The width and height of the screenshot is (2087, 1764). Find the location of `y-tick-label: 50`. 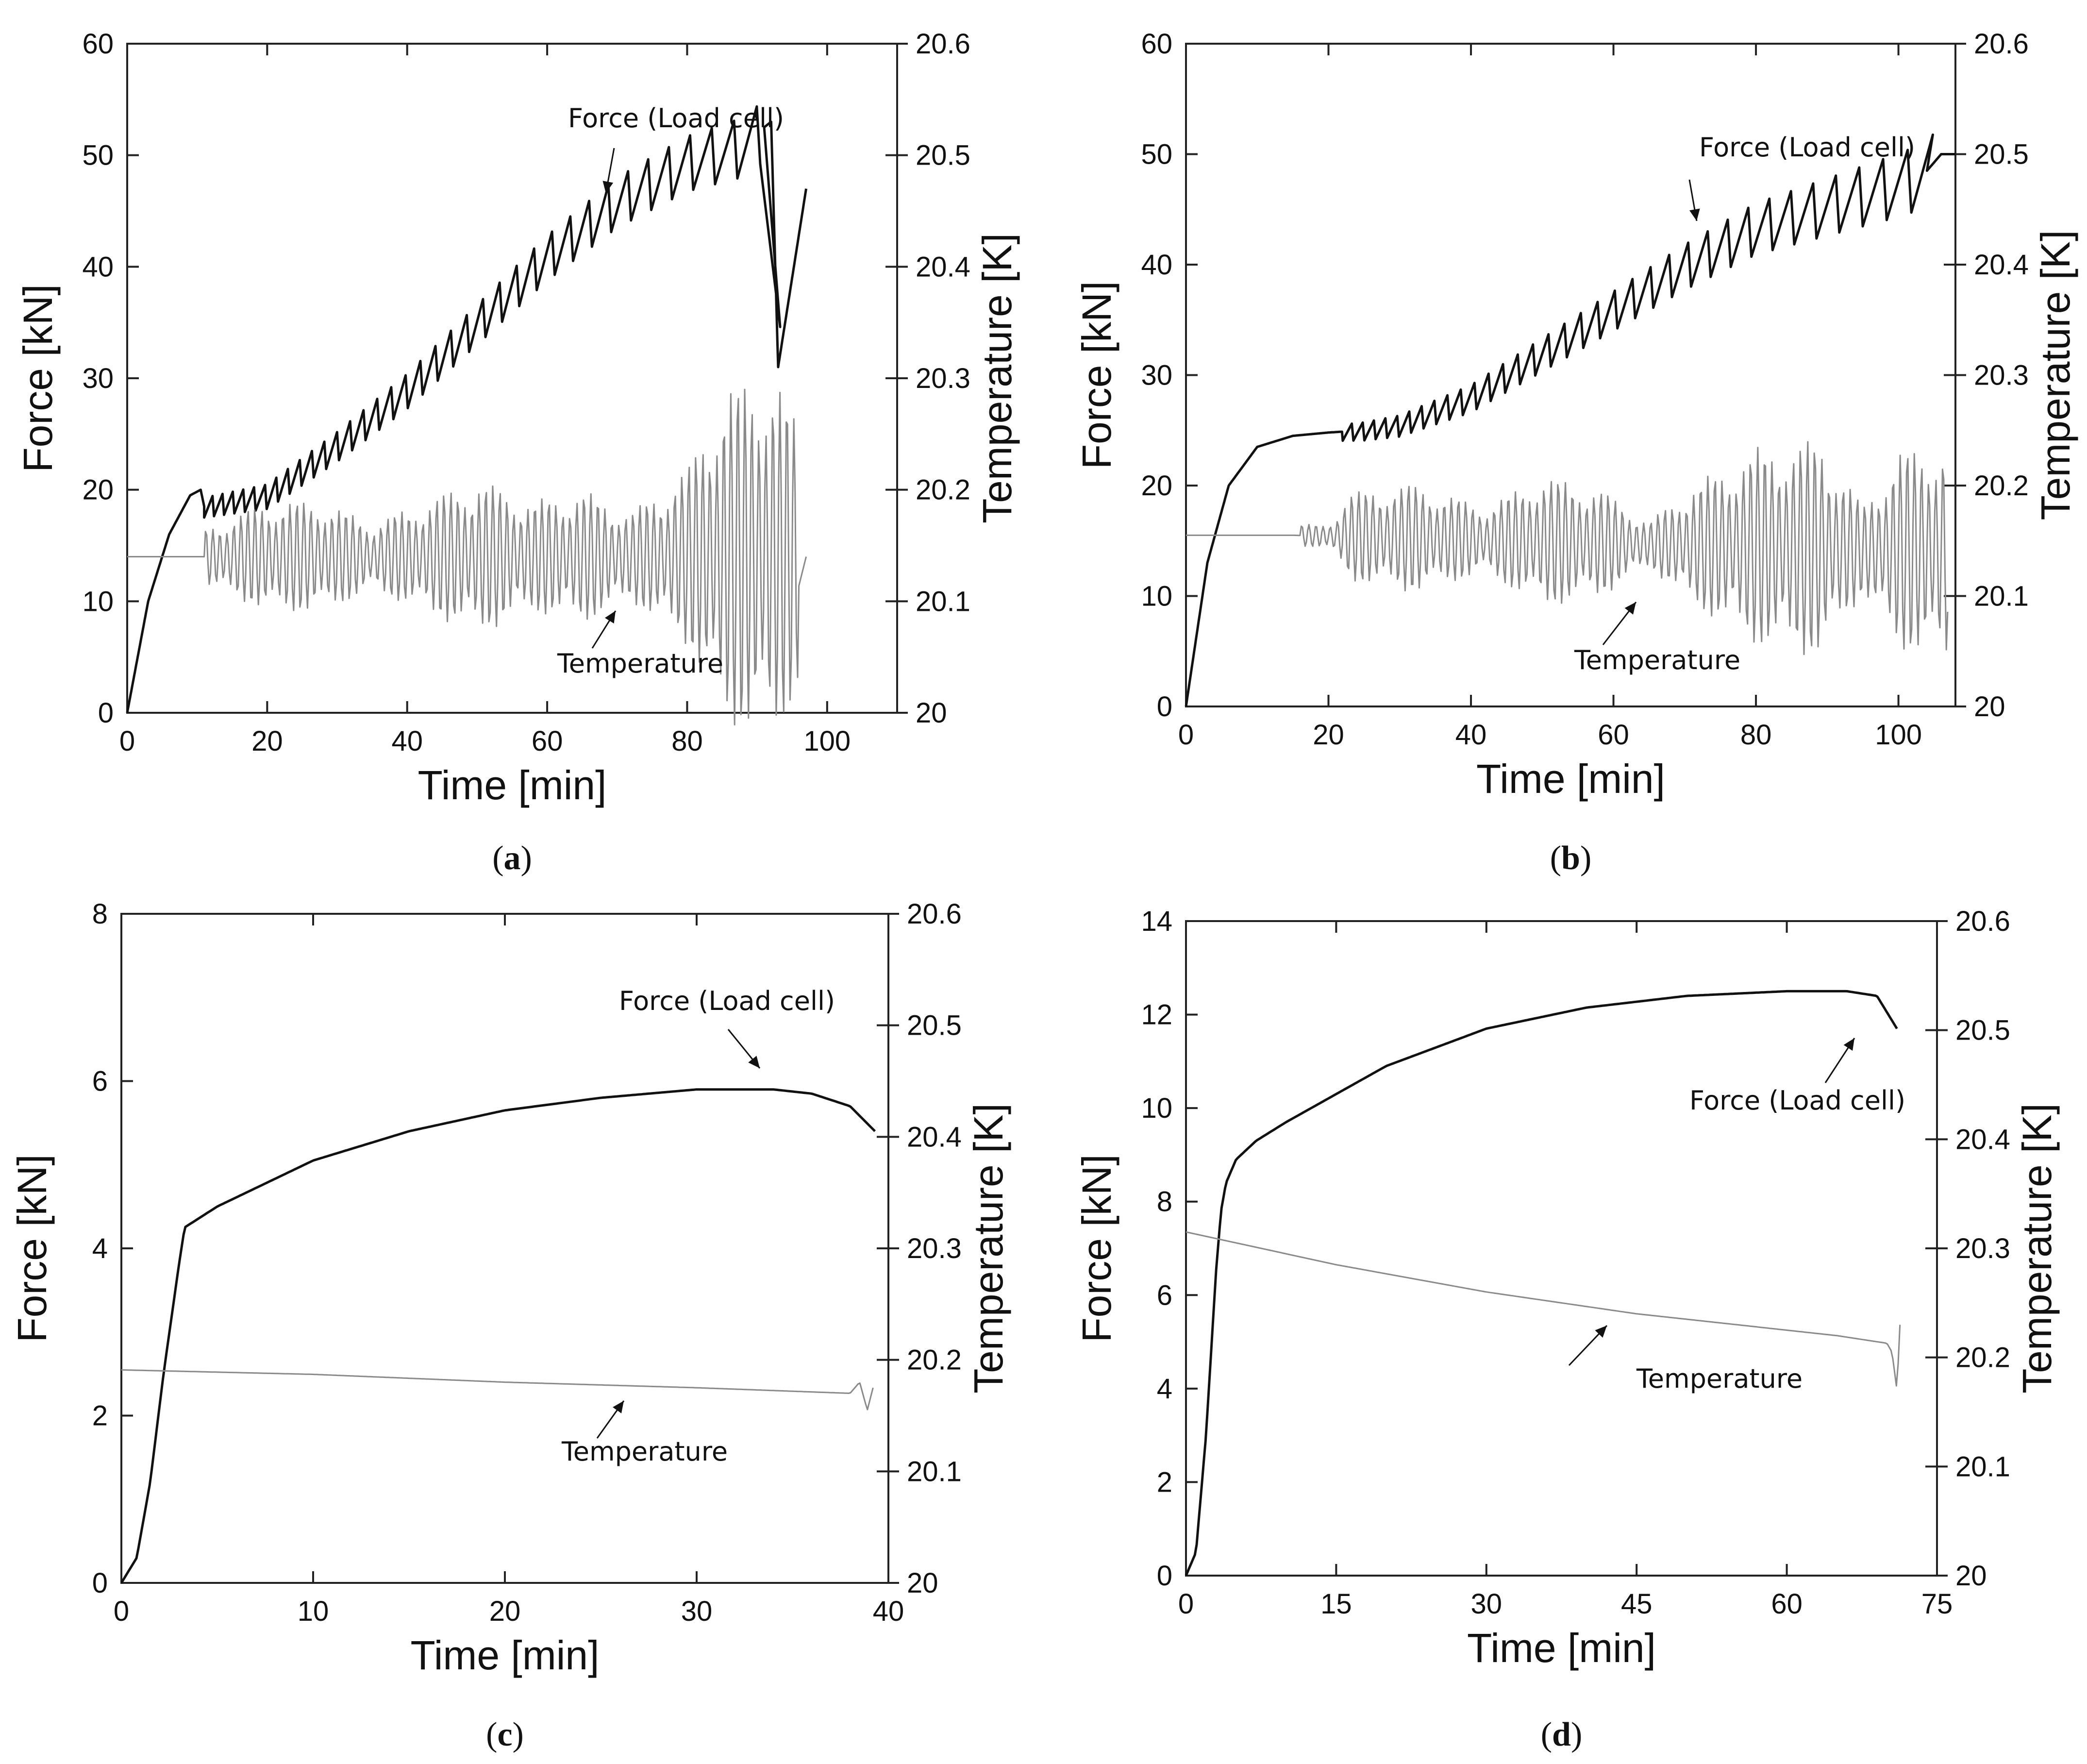

y-tick-label: 50 is located at coordinates (98, 155).